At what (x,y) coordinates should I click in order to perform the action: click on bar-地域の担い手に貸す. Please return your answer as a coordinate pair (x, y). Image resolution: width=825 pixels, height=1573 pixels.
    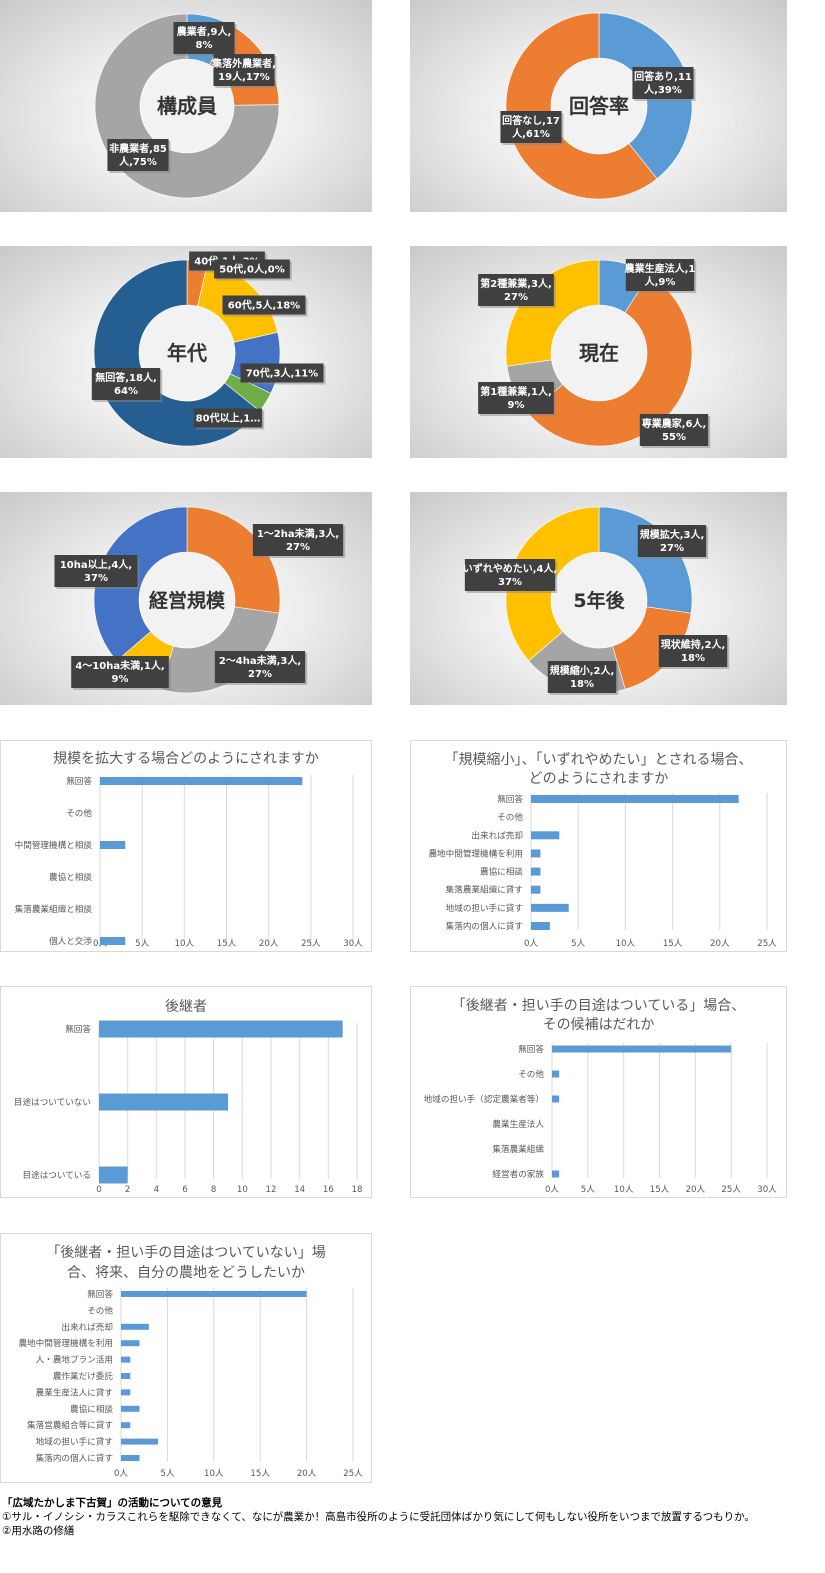
    Looking at the image, I should click on (550, 907).